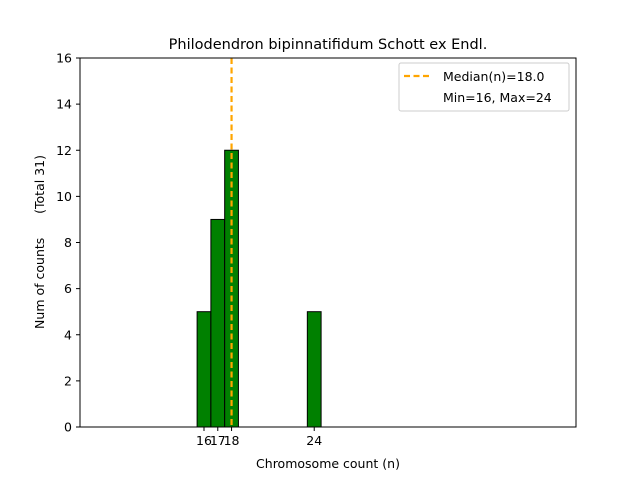  What do you see at coordinates (232, 440) in the screenshot?
I see `x-tick-label-18: 18` at bounding box center [232, 440].